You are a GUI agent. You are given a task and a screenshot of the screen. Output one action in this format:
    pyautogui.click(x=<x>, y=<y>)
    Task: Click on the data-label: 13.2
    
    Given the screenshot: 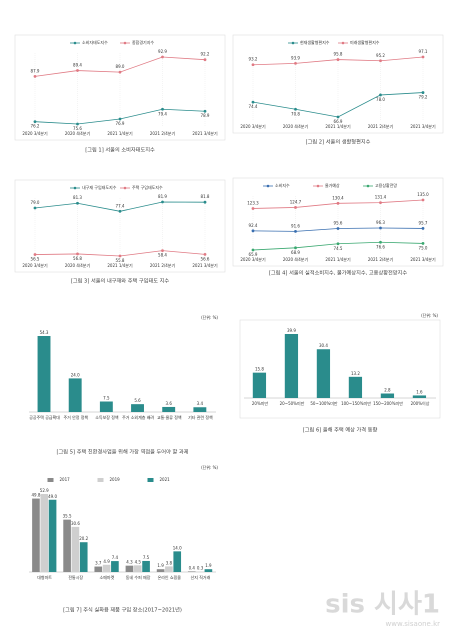 What is the action you would take?
    pyautogui.click(x=355, y=373)
    